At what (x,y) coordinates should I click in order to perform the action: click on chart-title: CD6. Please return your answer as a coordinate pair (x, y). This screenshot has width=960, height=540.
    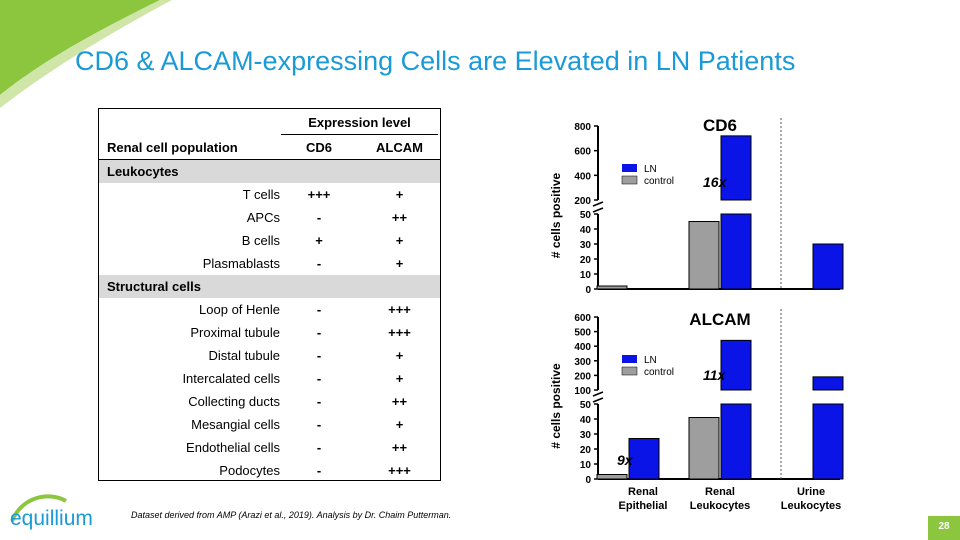
    Looking at the image, I should click on (720, 125).